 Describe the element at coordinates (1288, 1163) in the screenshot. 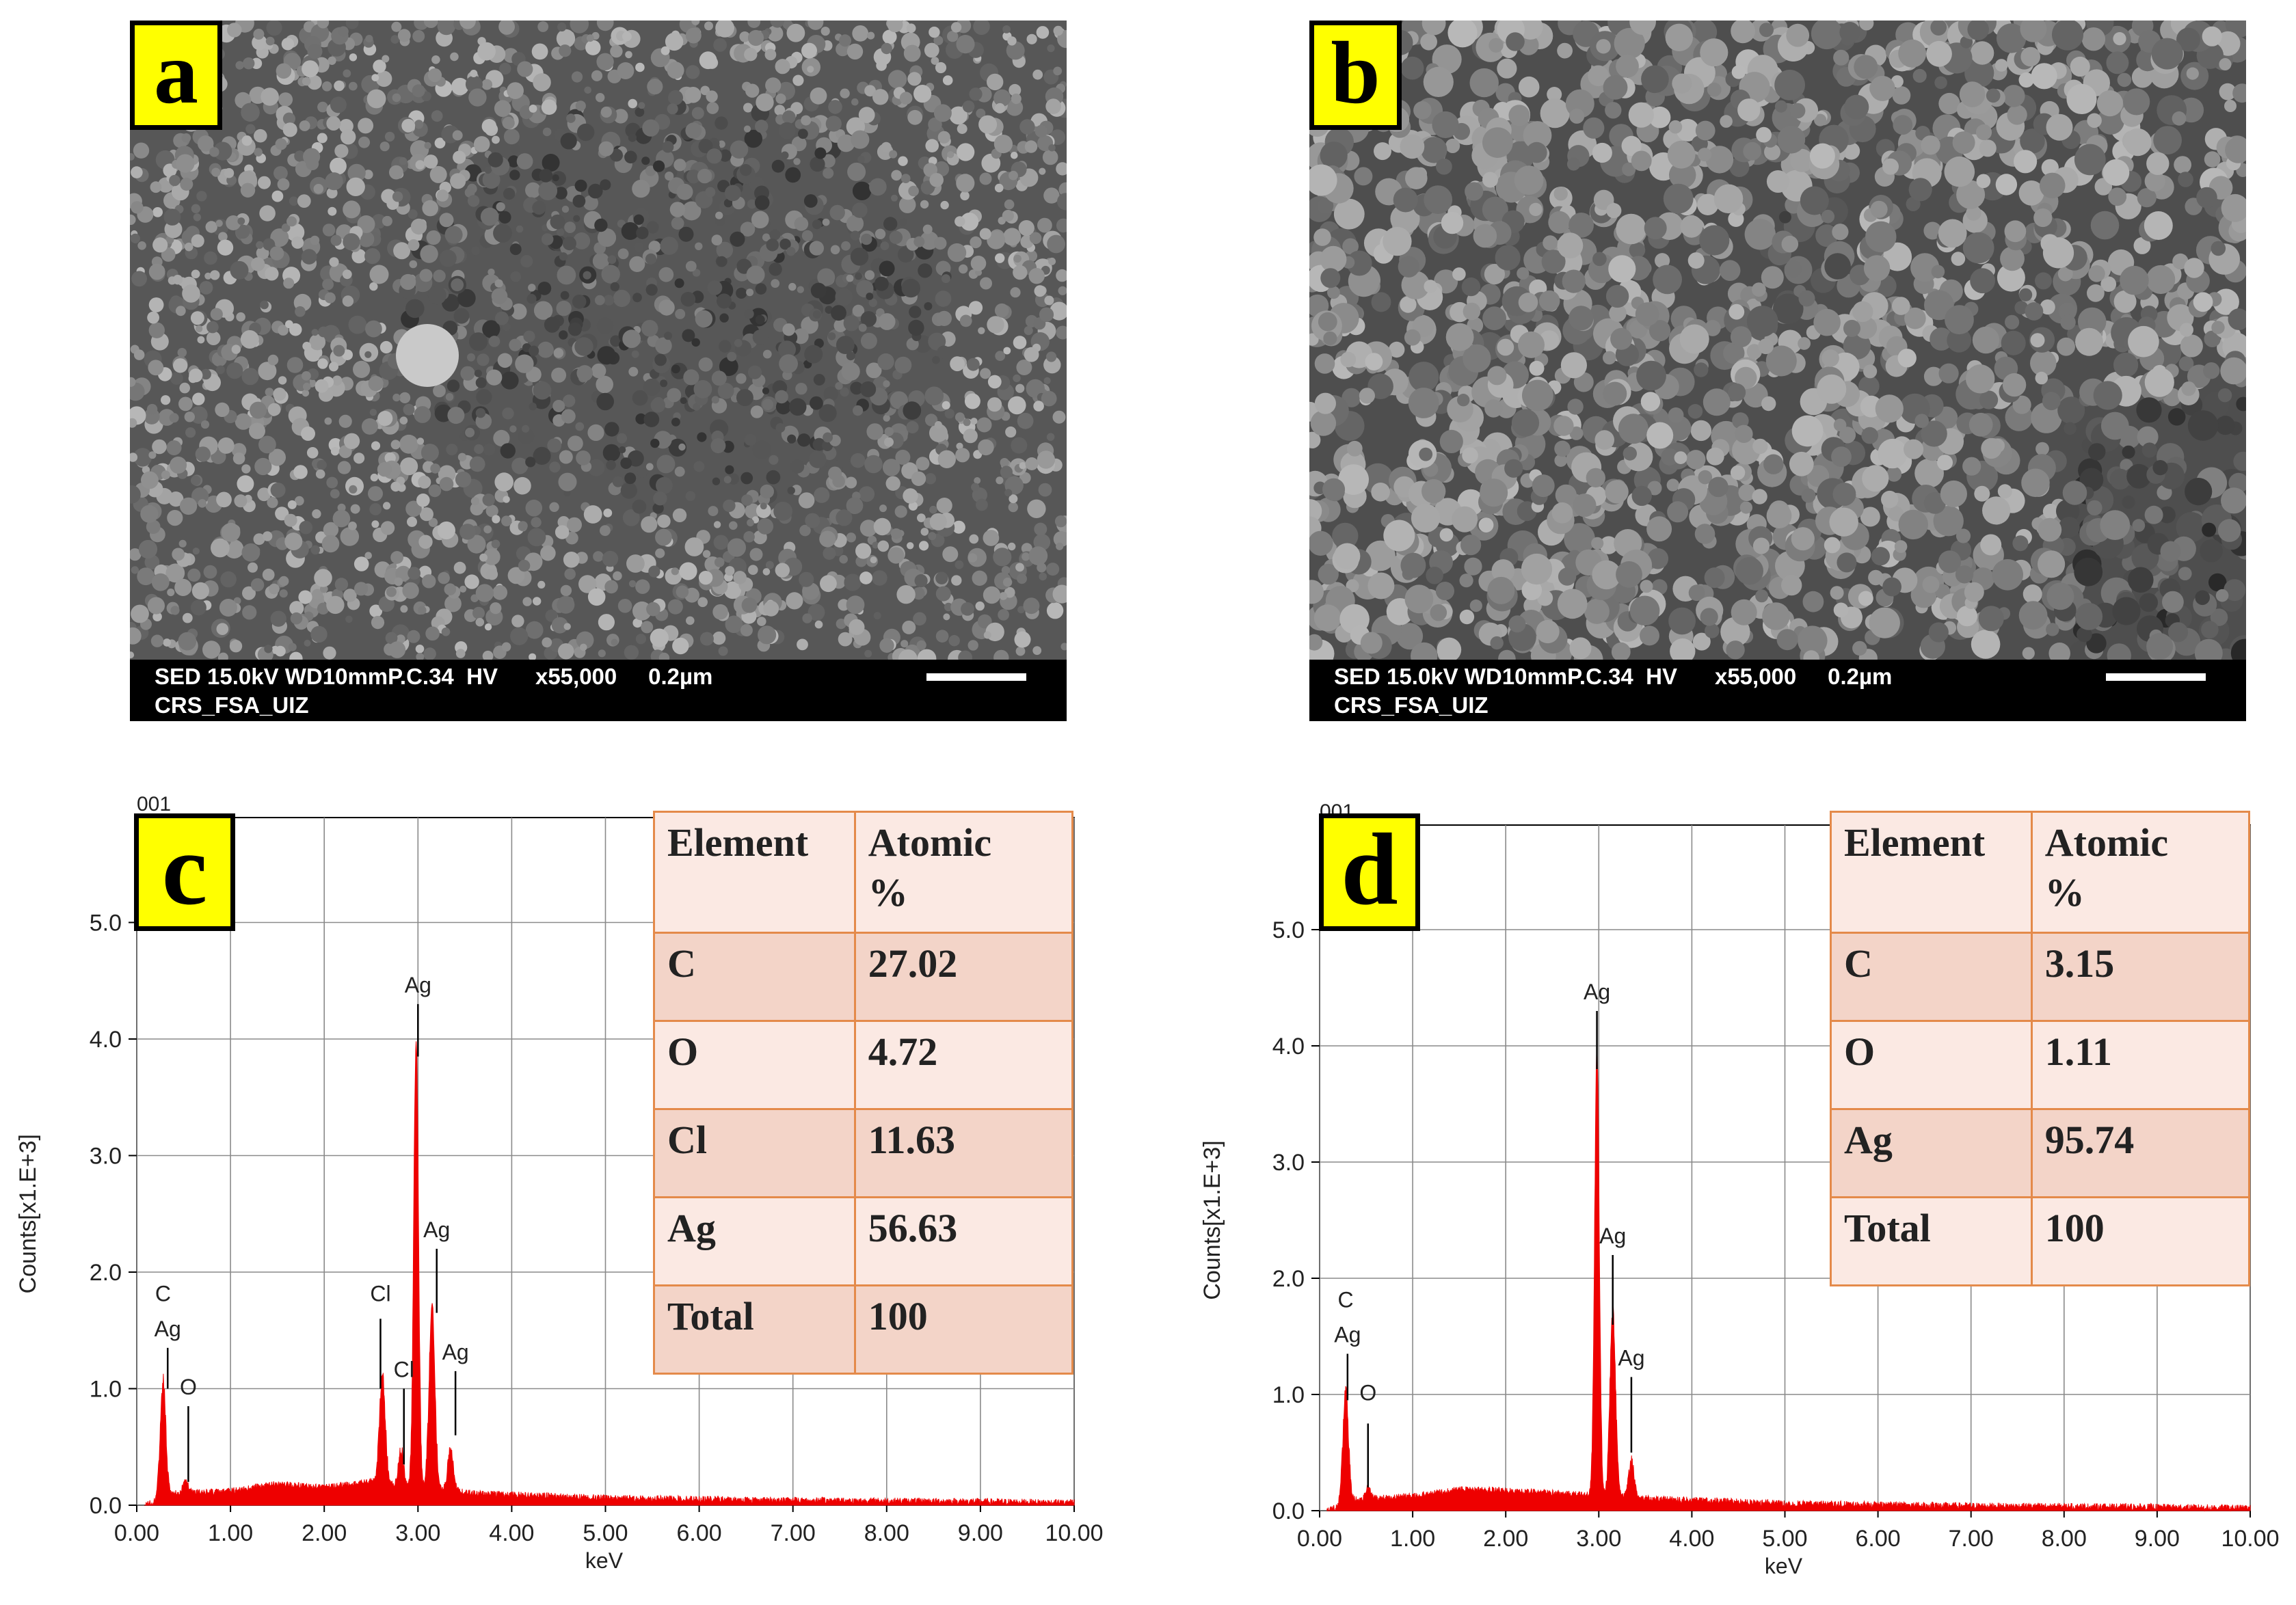

I see `y-tick-label: 3.0` at that location.